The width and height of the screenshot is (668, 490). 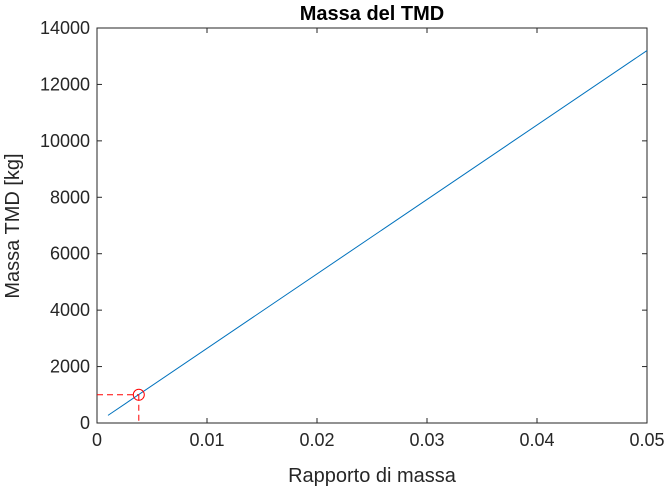 What do you see at coordinates (426, 440) in the screenshot?
I see `x-tick-label: 0.03` at bounding box center [426, 440].